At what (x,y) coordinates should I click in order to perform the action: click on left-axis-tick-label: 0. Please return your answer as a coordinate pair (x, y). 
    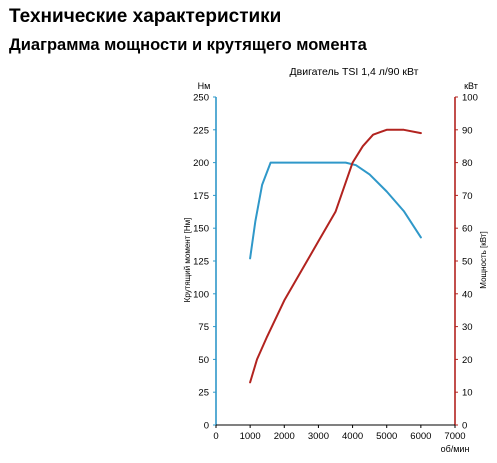
    Looking at the image, I should click on (206, 426).